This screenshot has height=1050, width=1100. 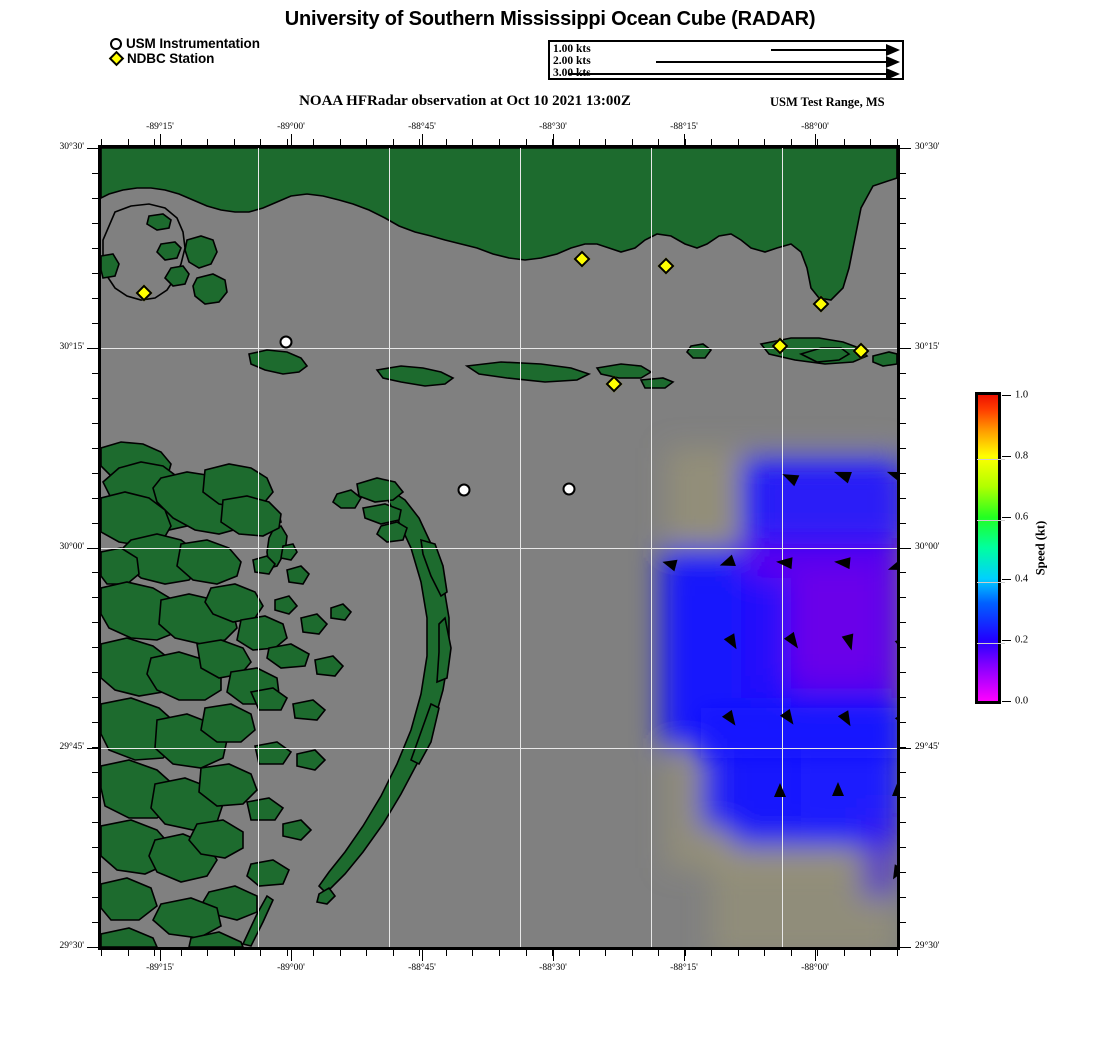 I want to click on colorbar-tick, so click(x=1006, y=518).